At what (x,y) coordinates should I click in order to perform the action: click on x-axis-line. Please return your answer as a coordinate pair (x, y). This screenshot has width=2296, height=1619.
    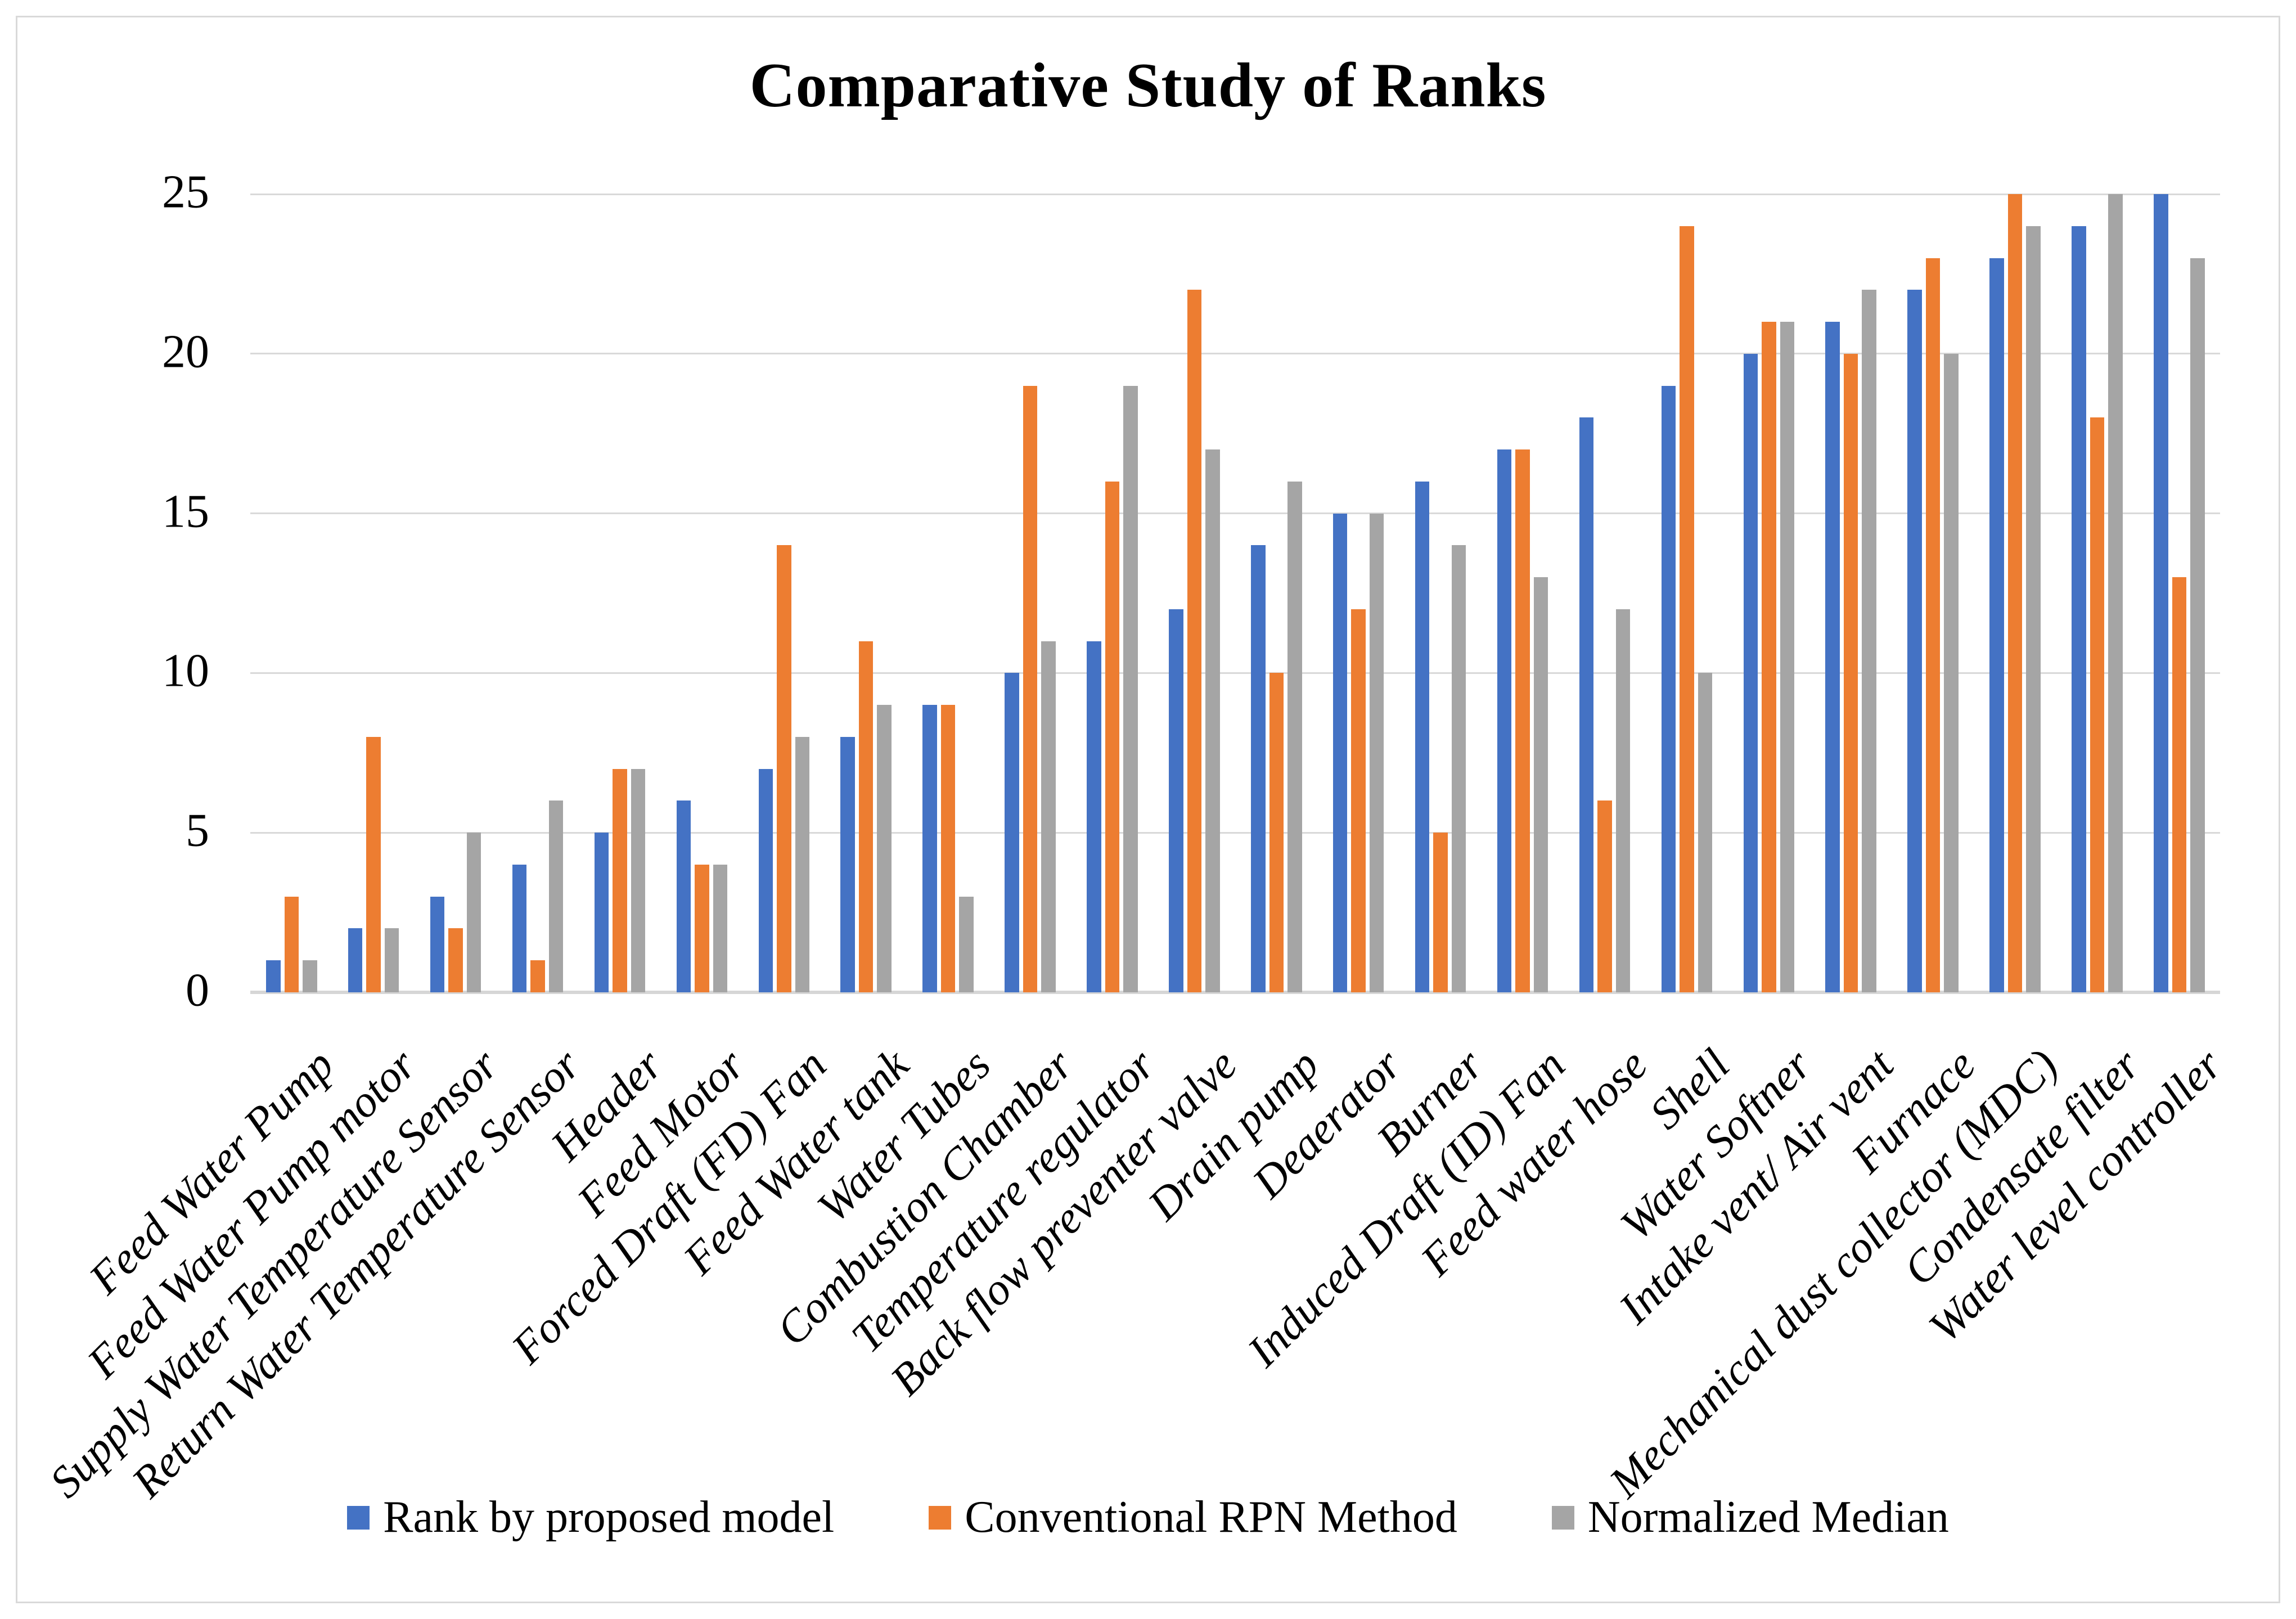
    Looking at the image, I should click on (1235, 992).